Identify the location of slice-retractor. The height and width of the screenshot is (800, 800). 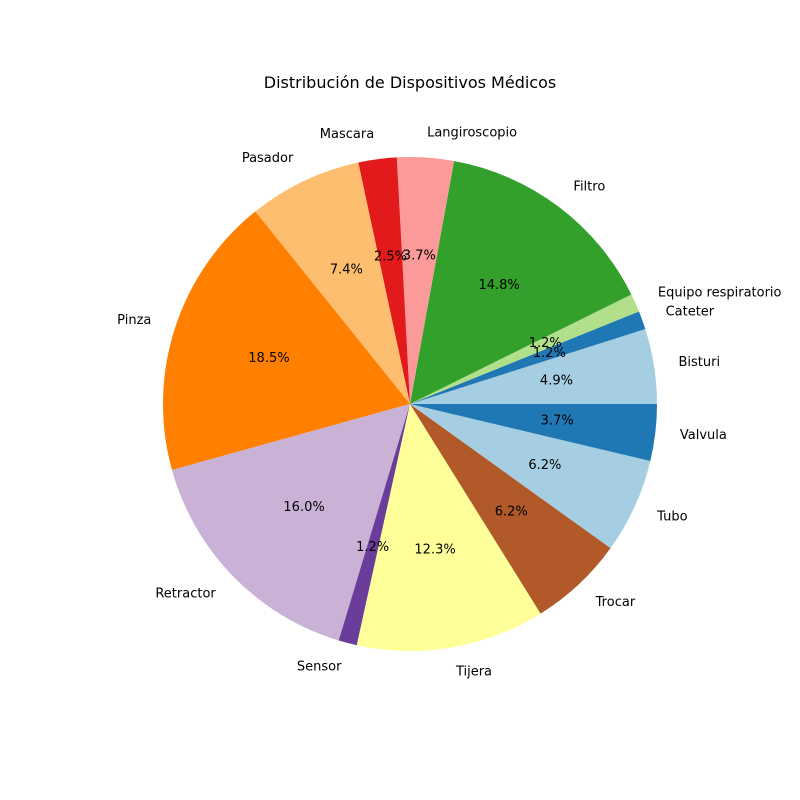
(291, 522).